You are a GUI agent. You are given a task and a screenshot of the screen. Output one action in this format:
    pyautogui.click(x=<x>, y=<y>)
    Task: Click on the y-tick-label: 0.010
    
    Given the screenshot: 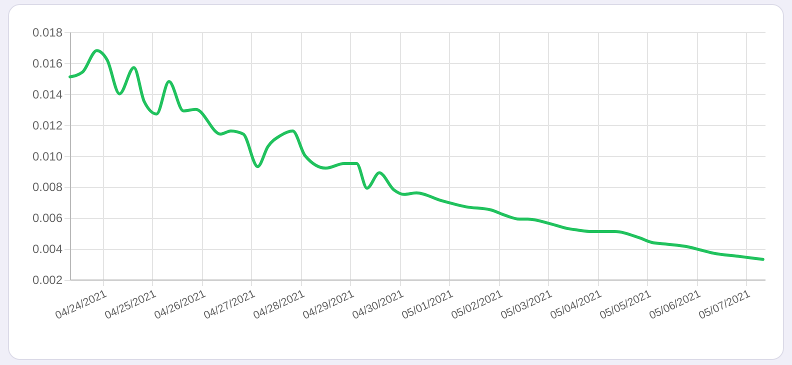 What is the action you would take?
    pyautogui.click(x=47, y=156)
    